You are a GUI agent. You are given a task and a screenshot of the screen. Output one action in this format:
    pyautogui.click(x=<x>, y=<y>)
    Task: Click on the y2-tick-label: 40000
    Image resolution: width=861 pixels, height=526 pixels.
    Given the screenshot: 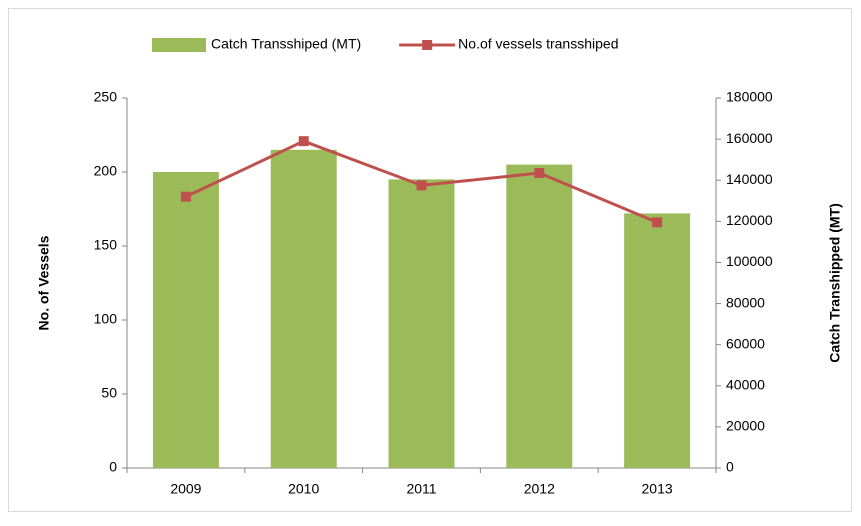 What is the action you would take?
    pyautogui.click(x=745, y=384)
    